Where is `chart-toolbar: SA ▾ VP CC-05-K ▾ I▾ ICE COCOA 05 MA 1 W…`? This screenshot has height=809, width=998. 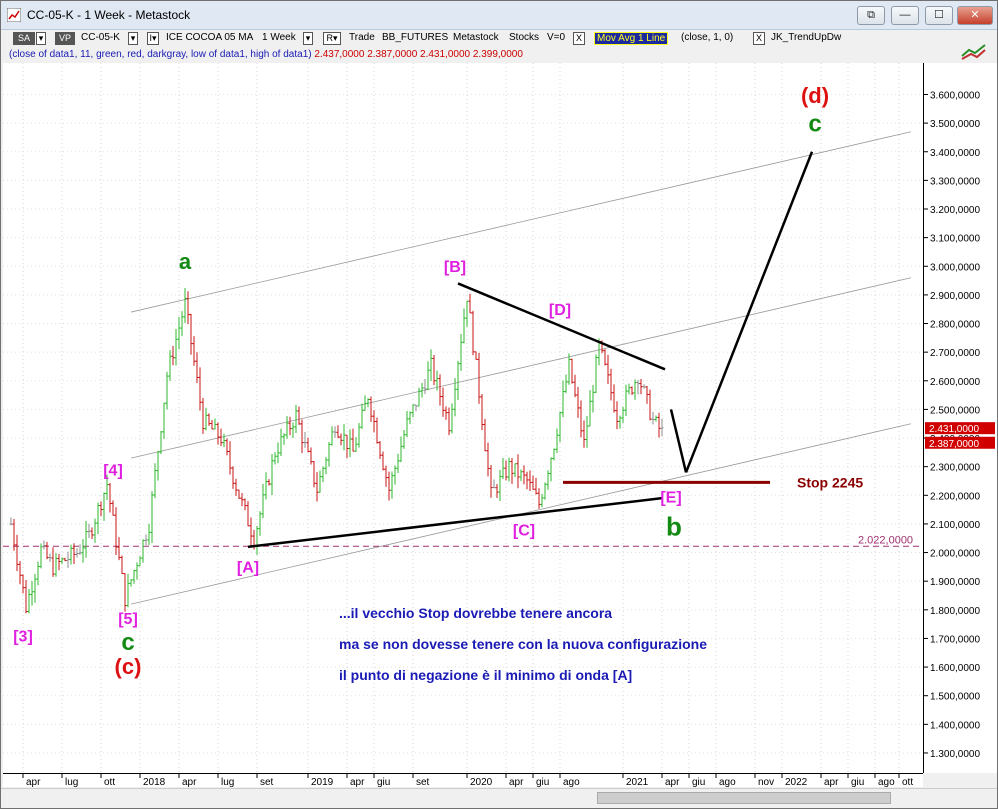
chart-toolbar: SA ▾ VP CC-05-K ▾ I▾ ICE COCOA 05 MA 1 W… is located at coordinates (499, 39).